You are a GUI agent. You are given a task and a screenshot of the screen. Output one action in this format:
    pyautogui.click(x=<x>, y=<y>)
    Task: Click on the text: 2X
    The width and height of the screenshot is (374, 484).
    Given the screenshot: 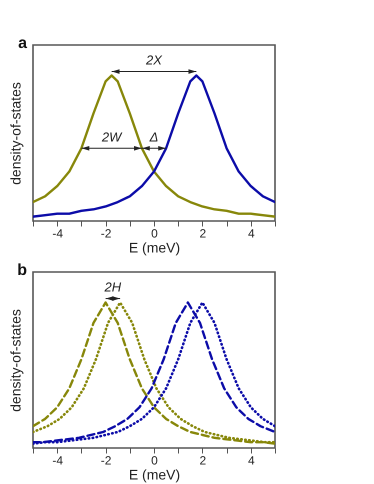 What is the action you would take?
    pyautogui.click(x=154, y=60)
    